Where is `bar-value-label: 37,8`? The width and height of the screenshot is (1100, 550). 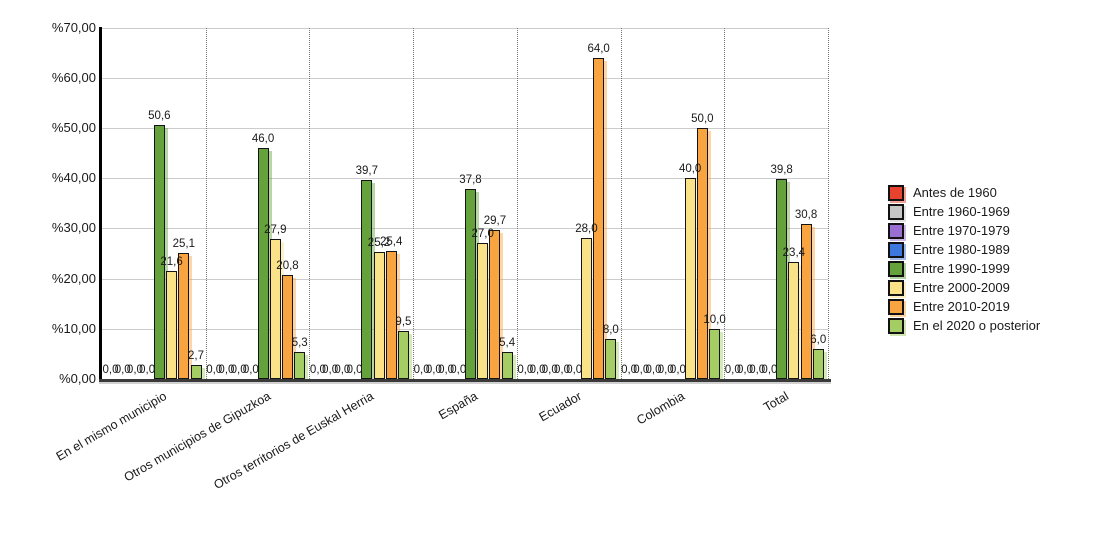 bar-value-label: 37,8 is located at coordinates (470, 180).